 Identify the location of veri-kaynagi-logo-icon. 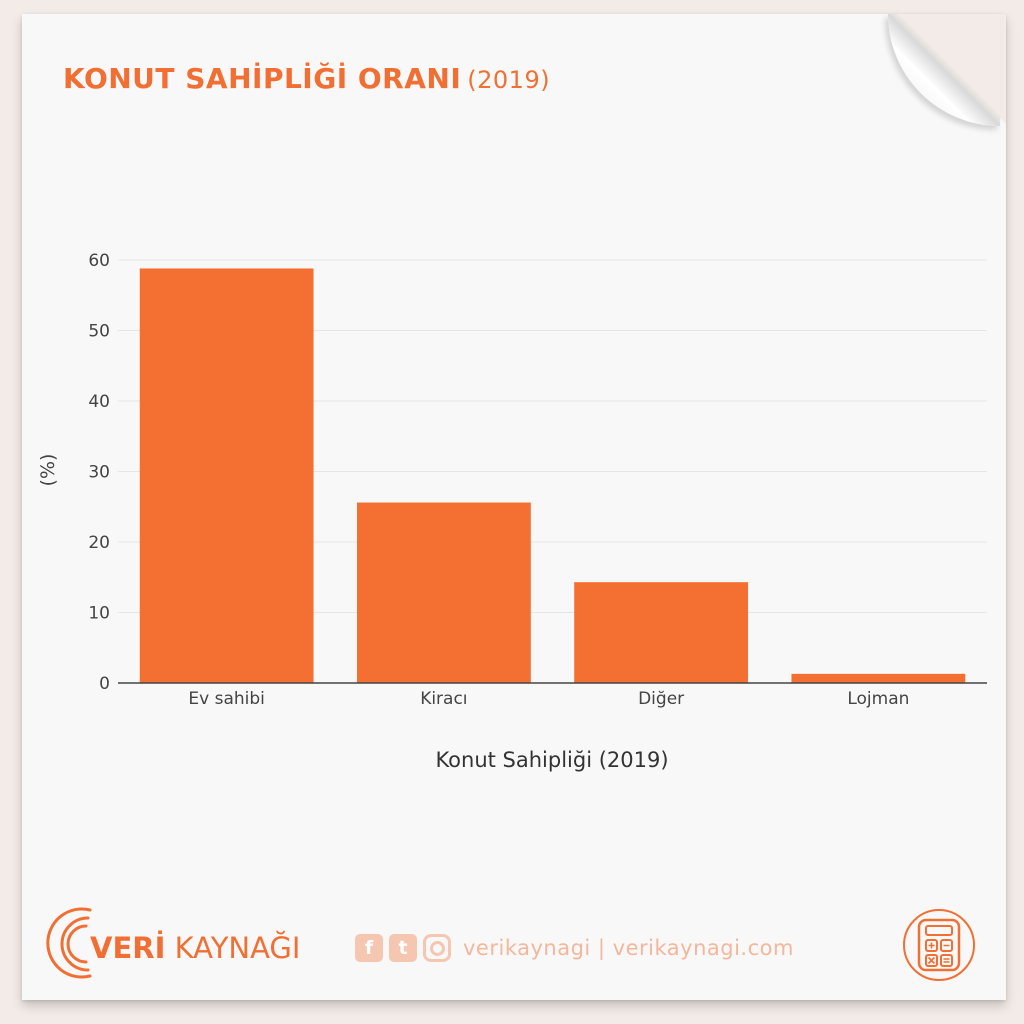
(69, 943).